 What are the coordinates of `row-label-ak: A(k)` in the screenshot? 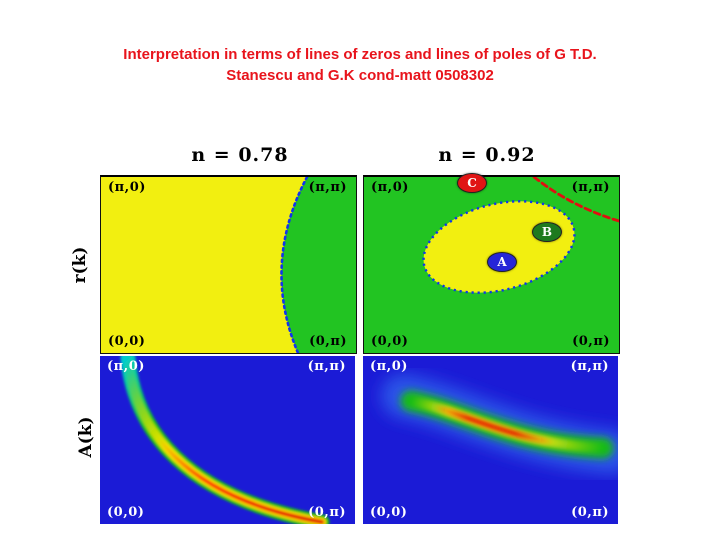 It's located at (86, 437).